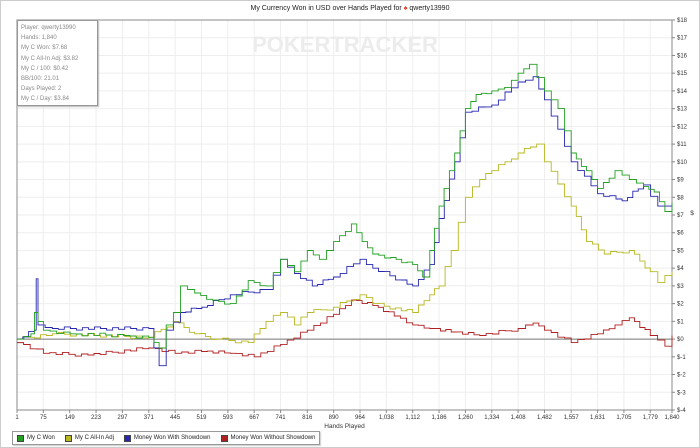 The width and height of the screenshot is (700, 448). What do you see at coordinates (273, 438) in the screenshot?
I see `legend-label: Money Won Without Showdown` at bounding box center [273, 438].